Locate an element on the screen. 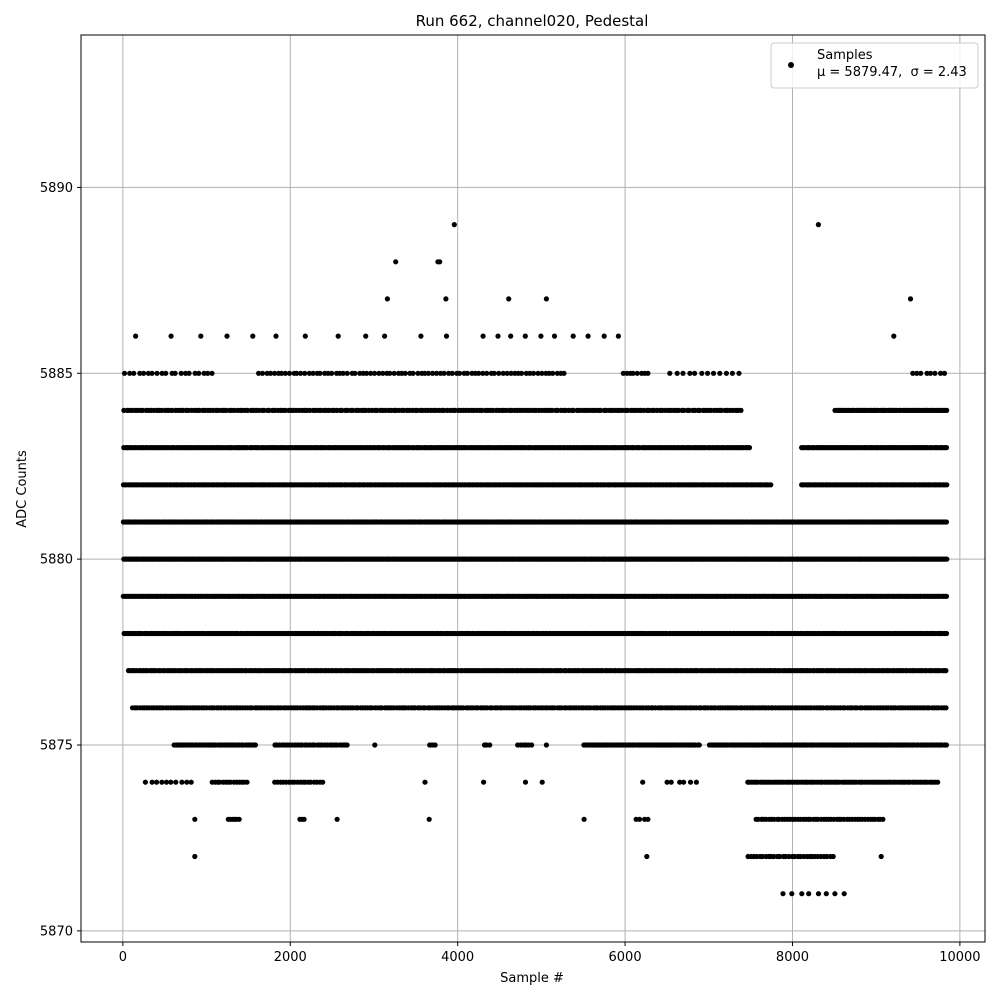 The image size is (1000, 1000). x-tick-label: 8000 is located at coordinates (792, 957).